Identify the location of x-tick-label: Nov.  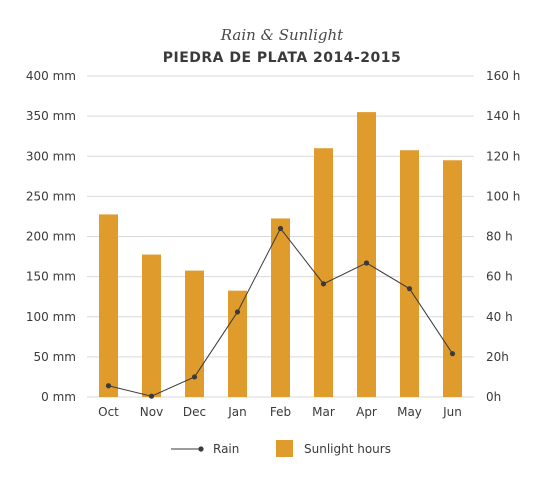
(151, 412).